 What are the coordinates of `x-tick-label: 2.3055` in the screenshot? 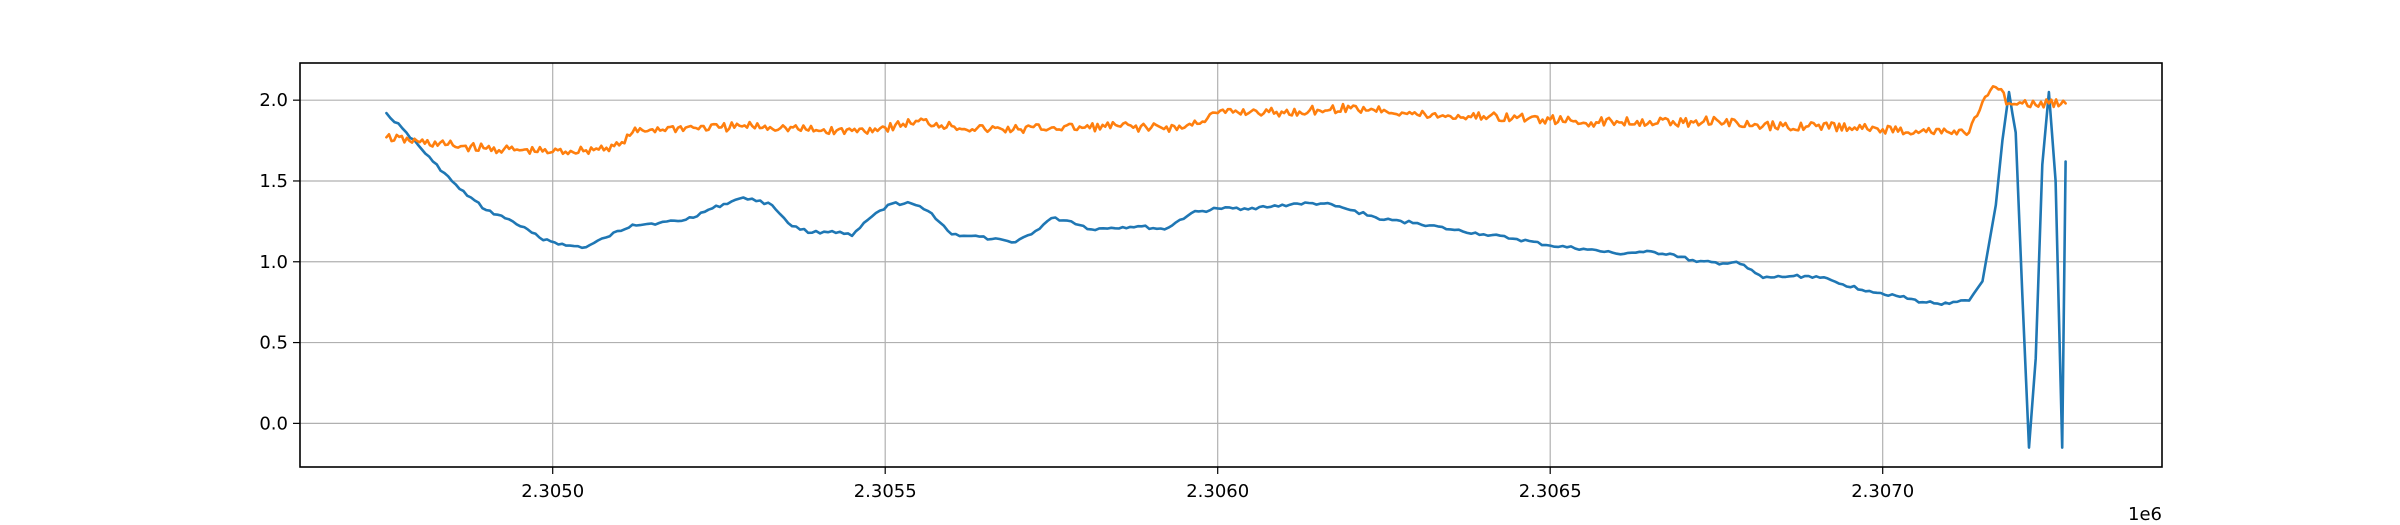 It's located at (885, 491).